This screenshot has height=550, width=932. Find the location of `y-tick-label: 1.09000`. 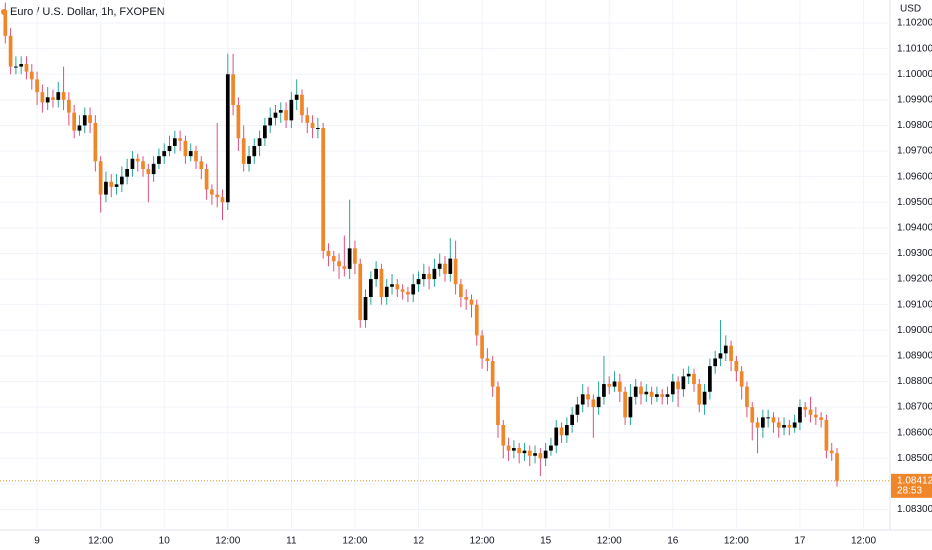

y-tick-label: 1.09000 is located at coordinates (914, 330).